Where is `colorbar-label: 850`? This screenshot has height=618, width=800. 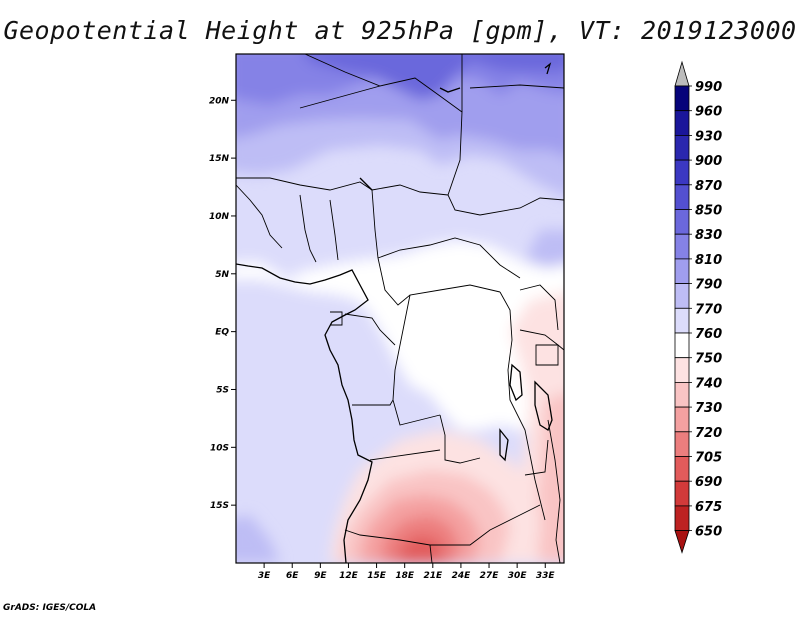
colorbar-label: 850 is located at coordinates (708, 211).